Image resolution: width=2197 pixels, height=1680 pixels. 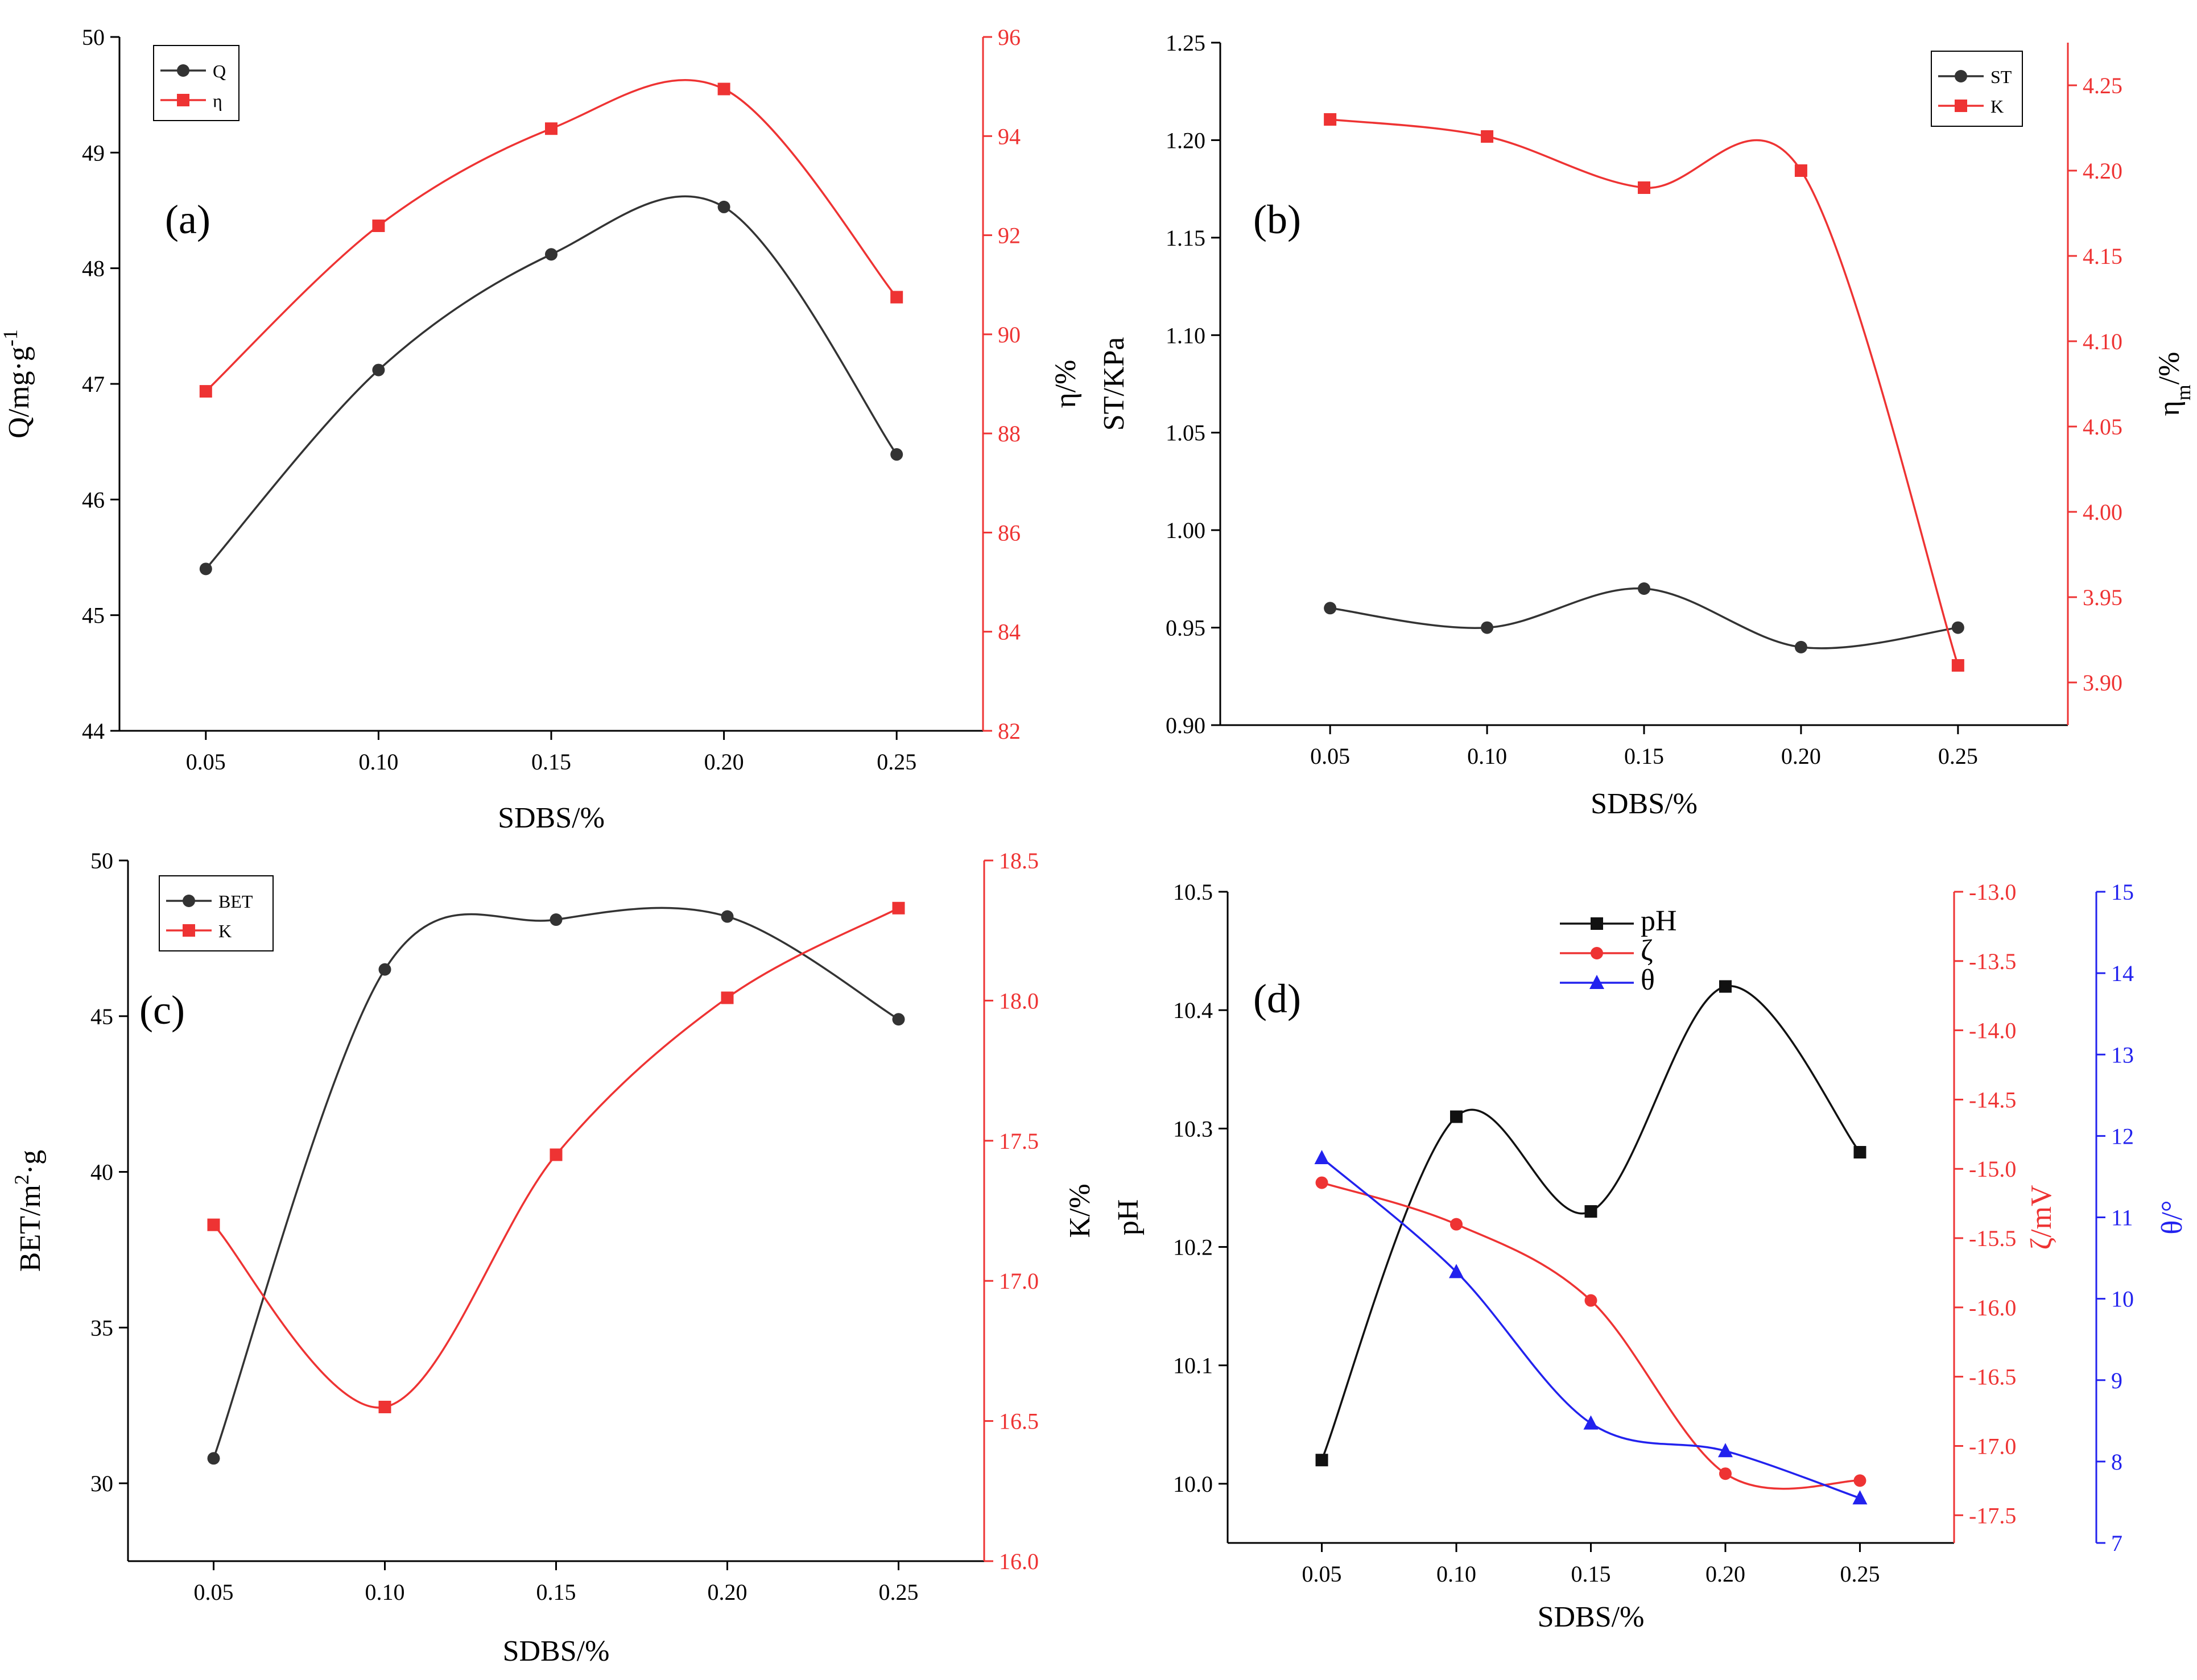 What do you see at coordinates (1659, 921) in the screenshot?
I see `legend-label-pH: pH` at bounding box center [1659, 921].